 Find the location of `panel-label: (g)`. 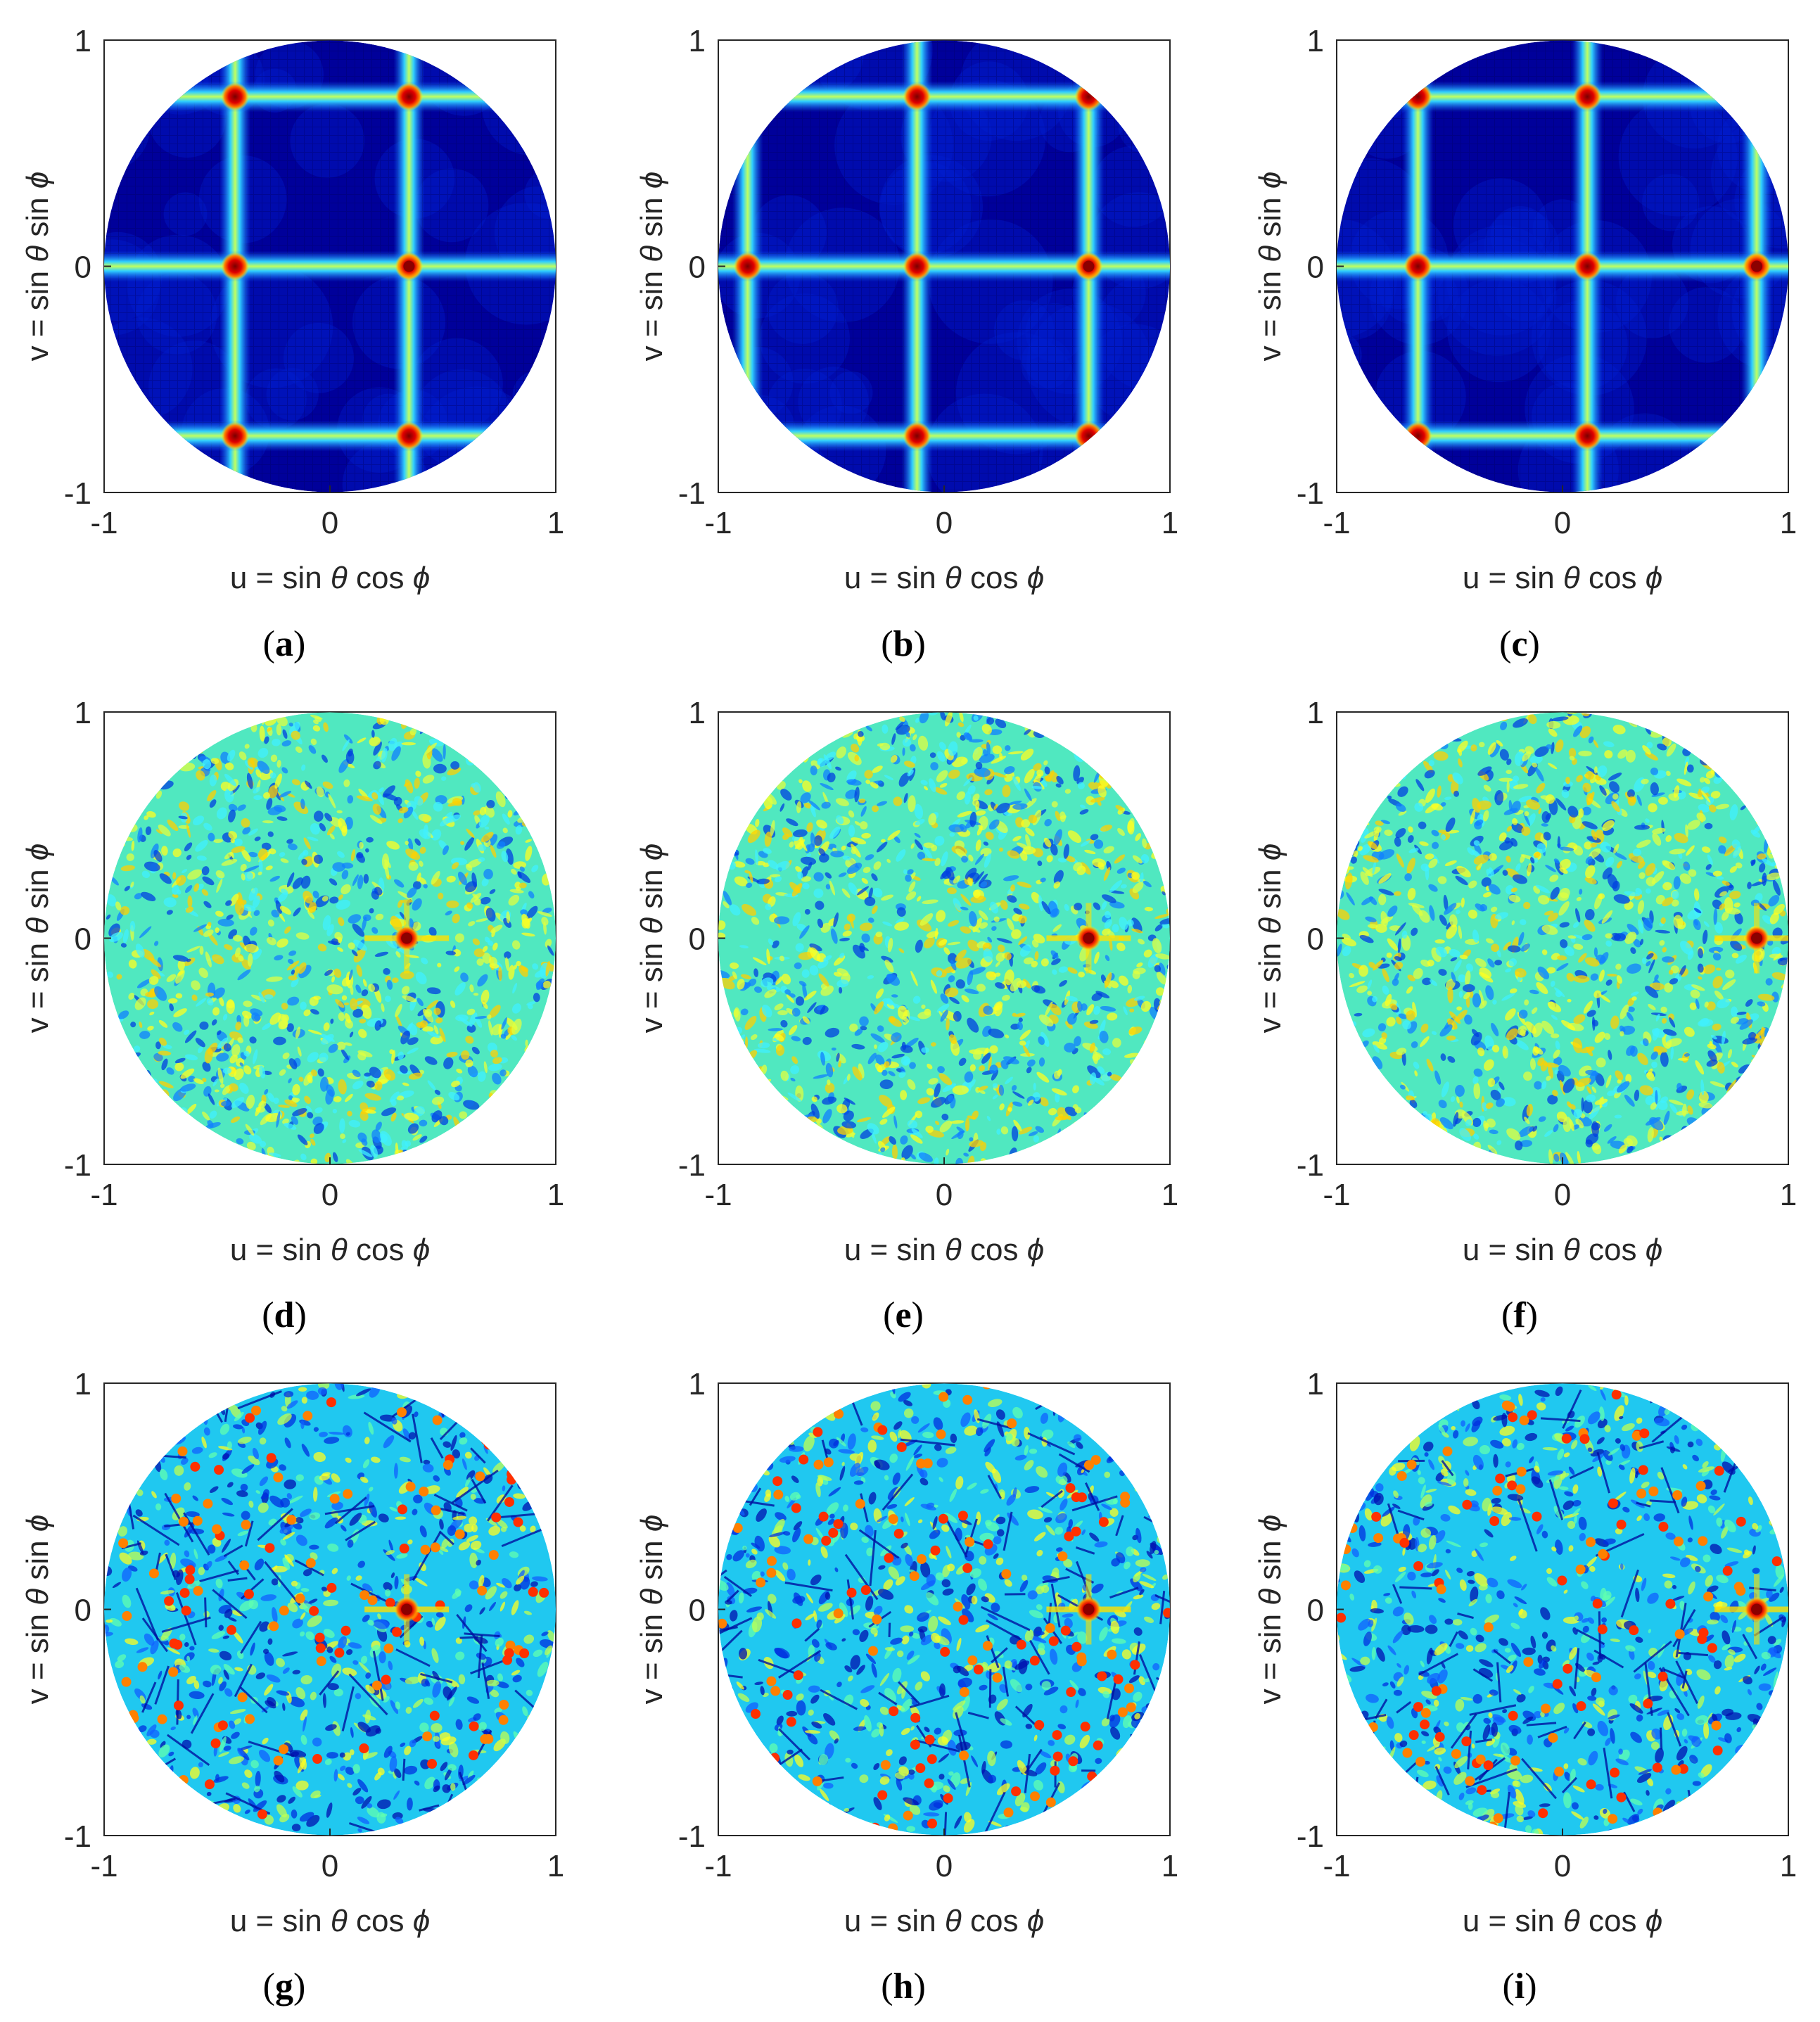

panel-label: (g) is located at coordinates (285, 1986).